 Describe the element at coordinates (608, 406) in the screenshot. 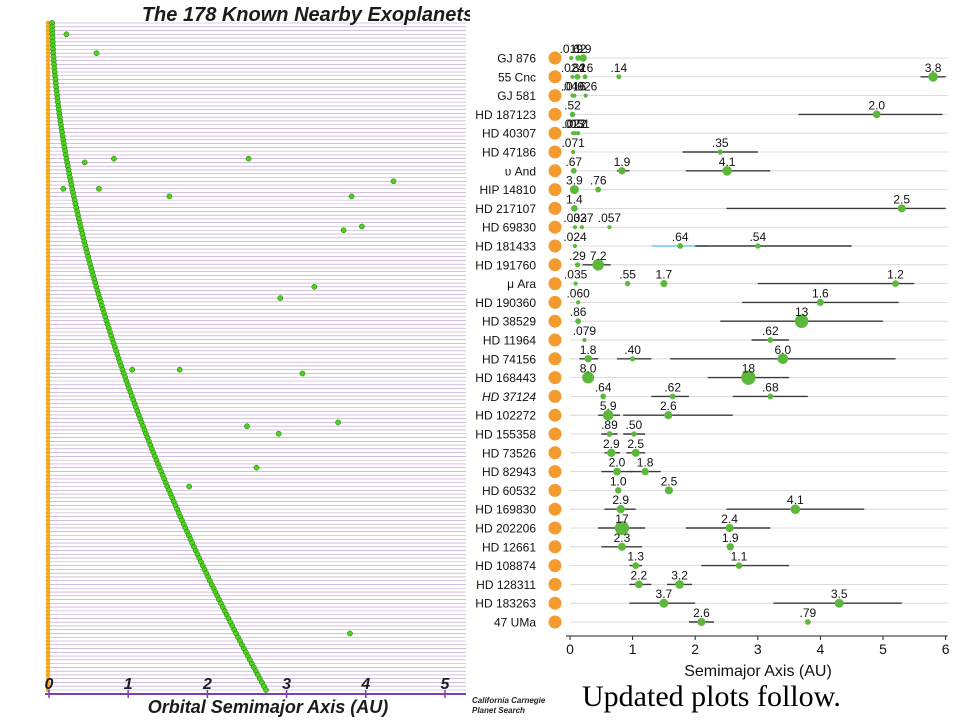

I see `planet-mass-label: 5.9` at that location.